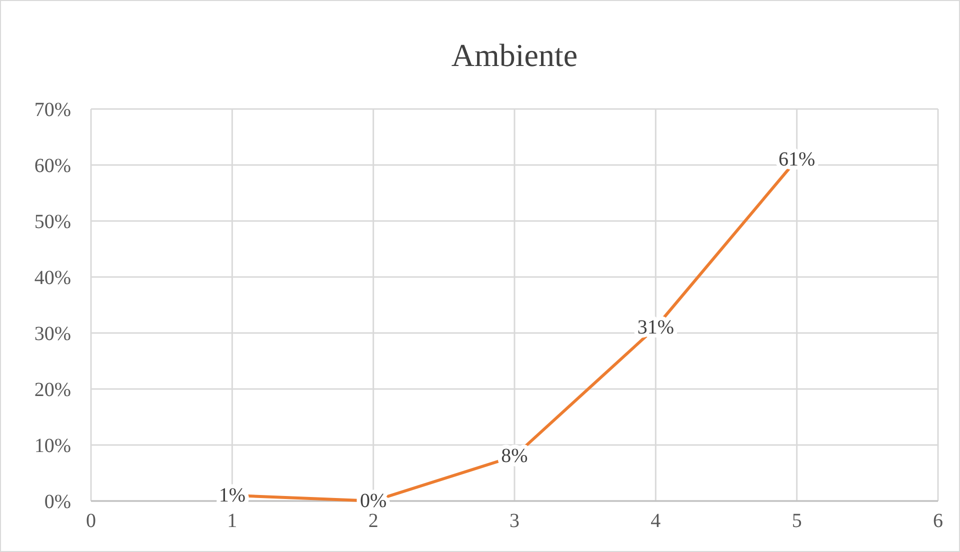 The image size is (960, 552). I want to click on x-tick-label: 4, so click(655, 521).